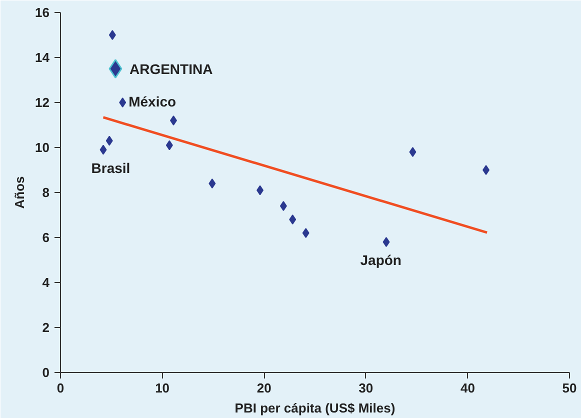  What do you see at coordinates (569, 388) in the screenshot?
I see `x-tick-label: 50` at bounding box center [569, 388].